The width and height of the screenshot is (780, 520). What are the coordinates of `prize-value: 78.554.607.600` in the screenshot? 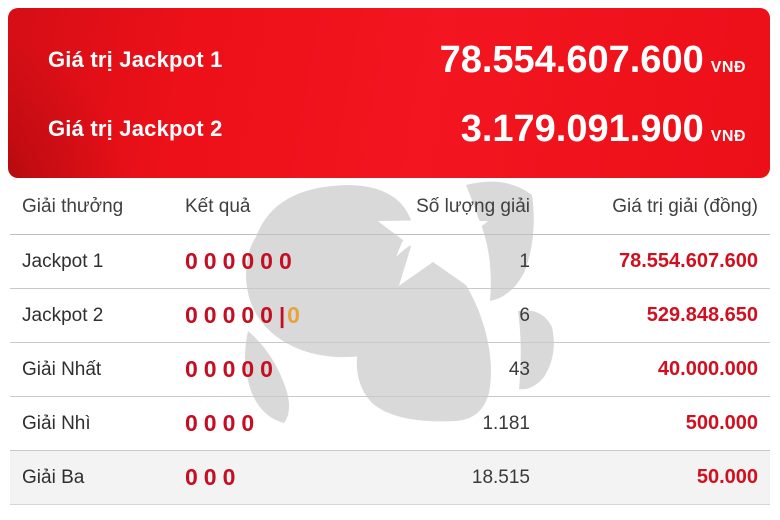 It's located at (688, 261).